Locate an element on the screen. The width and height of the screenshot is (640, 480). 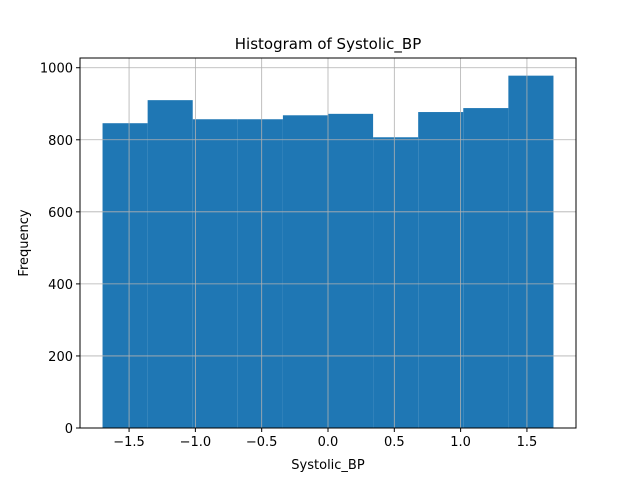
x-tick-label-6: 1.5 is located at coordinates (527, 442).